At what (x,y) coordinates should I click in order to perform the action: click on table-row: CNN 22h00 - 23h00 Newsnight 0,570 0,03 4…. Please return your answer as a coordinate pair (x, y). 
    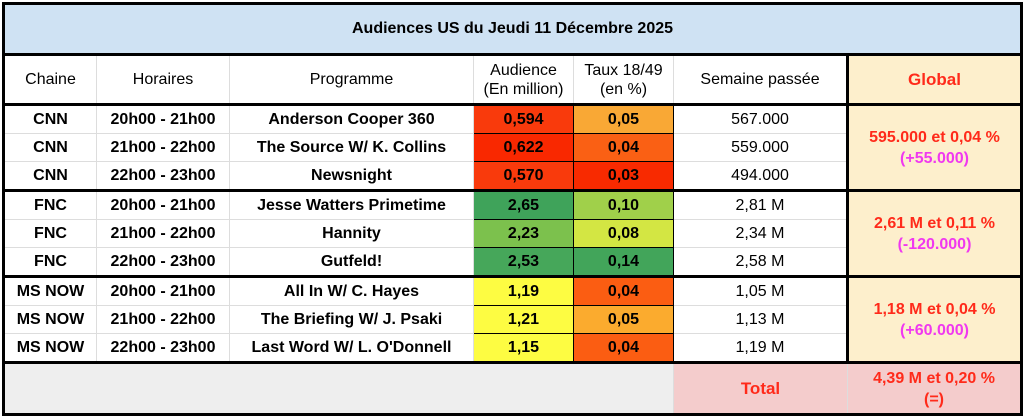
    Looking at the image, I should click on (512, 176).